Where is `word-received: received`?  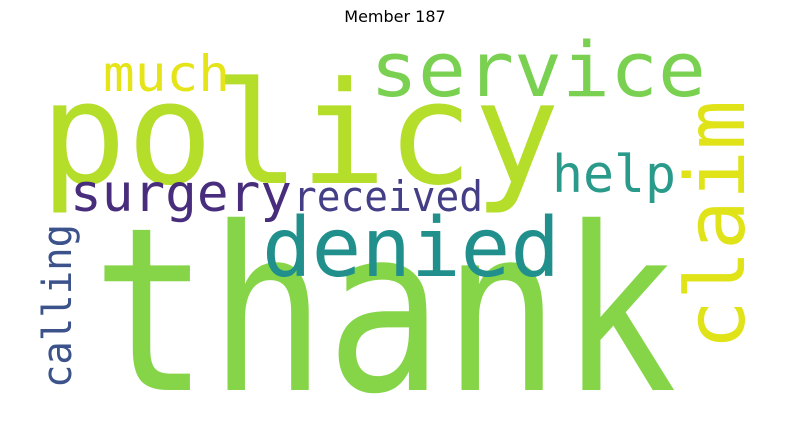
word-received: received is located at coordinates (388, 196).